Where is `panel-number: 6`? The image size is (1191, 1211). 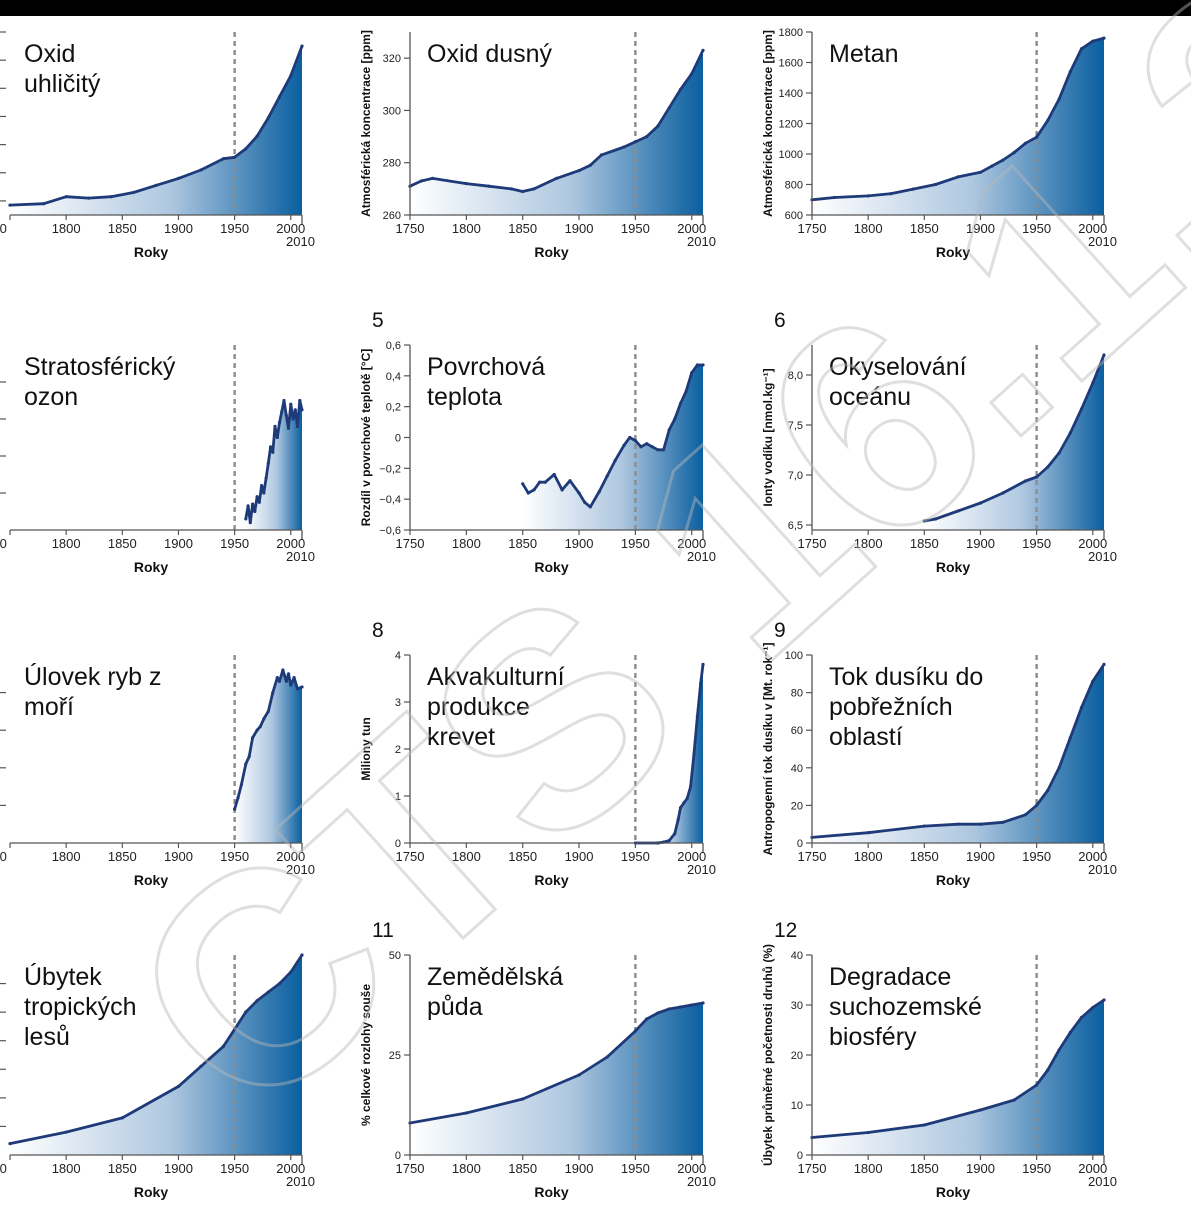 panel-number: 6 is located at coordinates (780, 320).